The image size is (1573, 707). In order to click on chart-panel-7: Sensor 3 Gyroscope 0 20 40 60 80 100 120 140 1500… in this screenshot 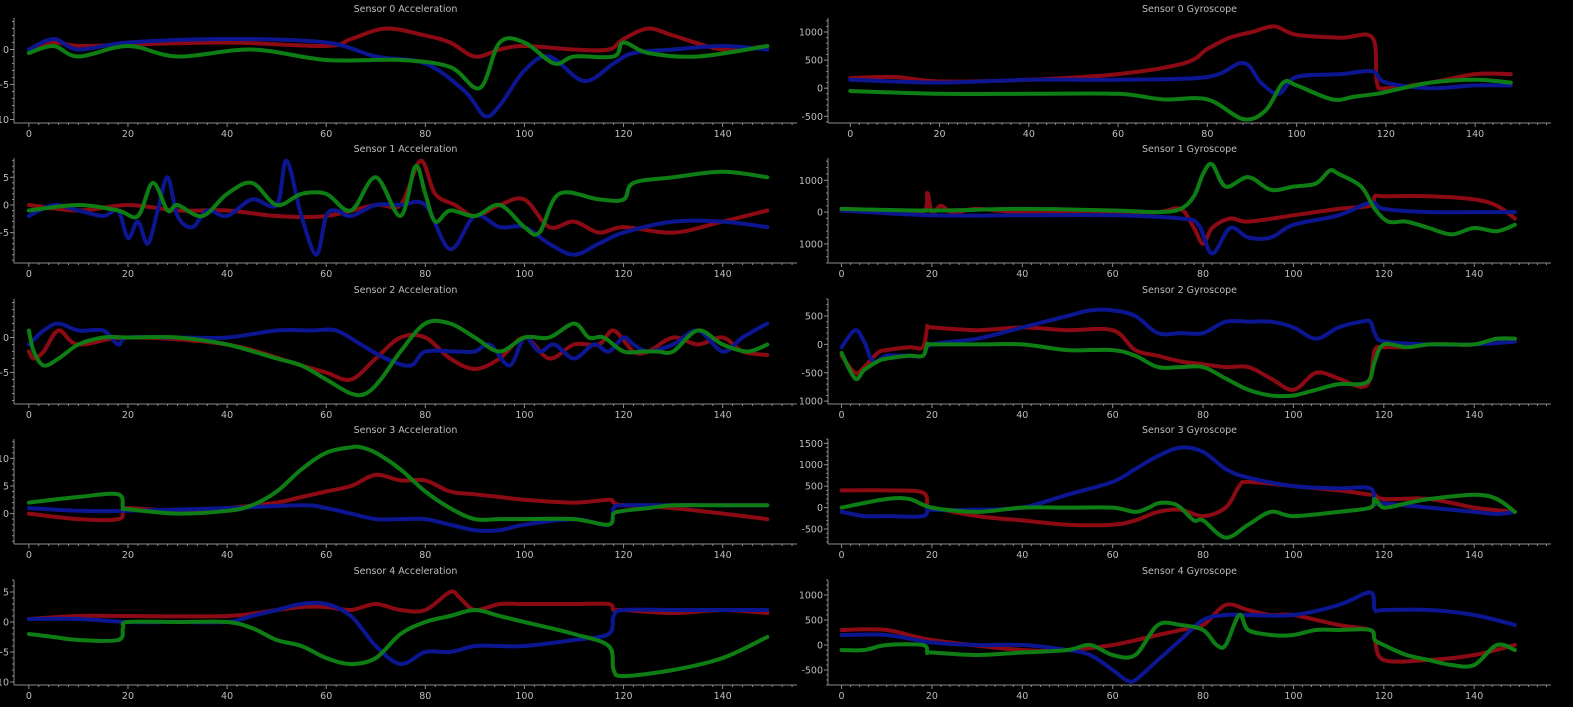, I will do `click(1175, 493)`.